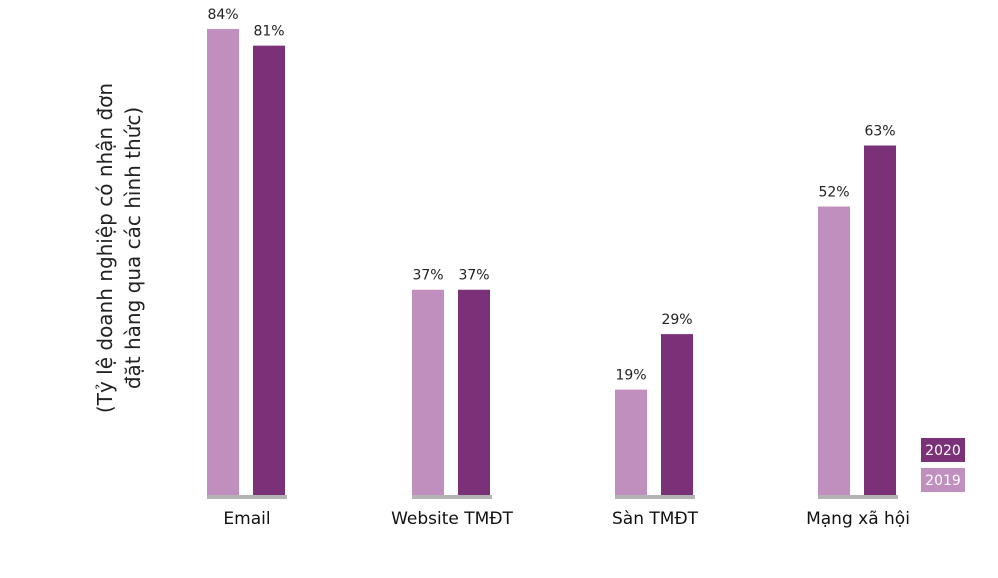  I want to click on bar-website-tmdt-2020, so click(474, 392).